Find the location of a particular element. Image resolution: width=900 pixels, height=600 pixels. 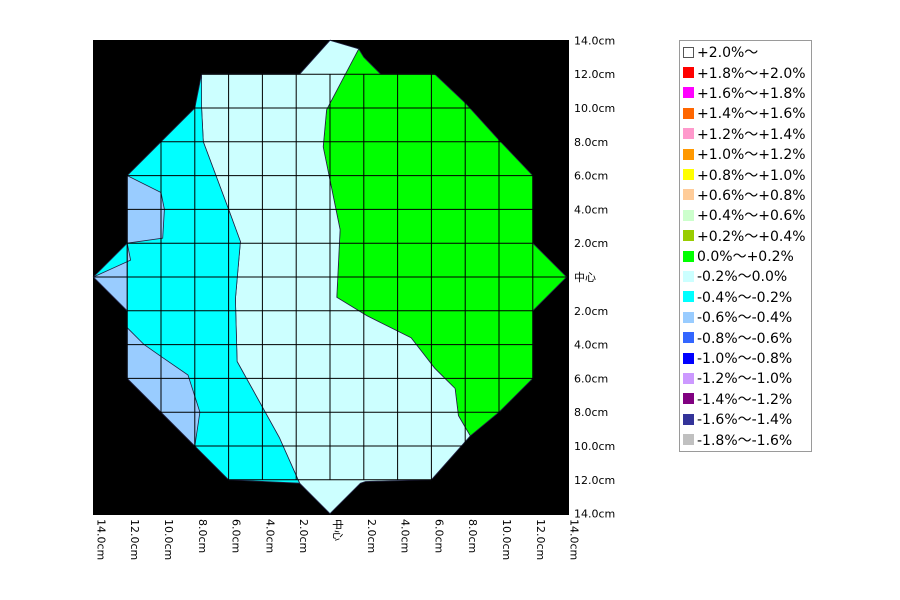

legend-item: +0.6%～+0.8% is located at coordinates (747, 195).